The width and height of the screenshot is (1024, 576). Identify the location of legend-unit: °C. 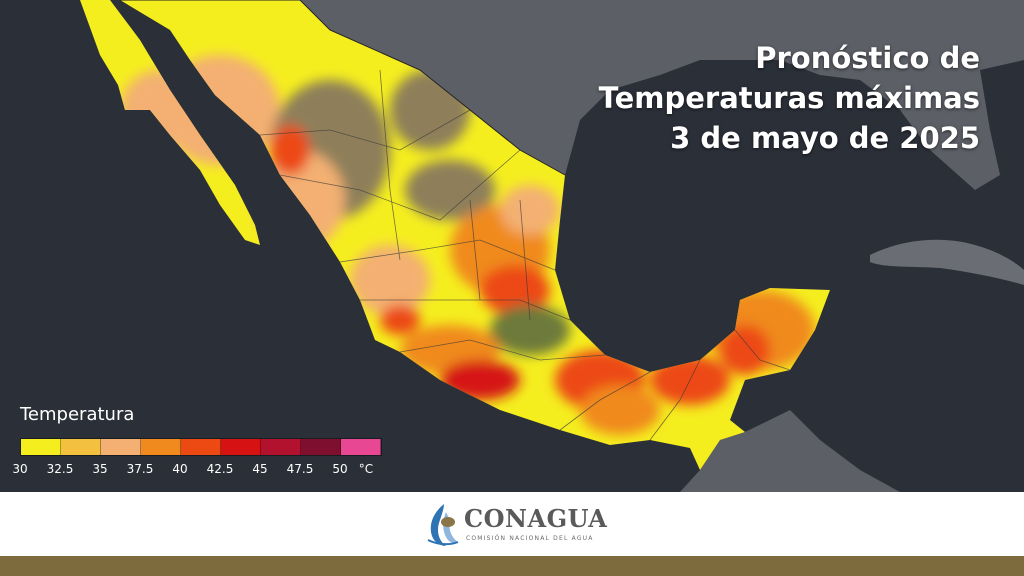
(366, 469).